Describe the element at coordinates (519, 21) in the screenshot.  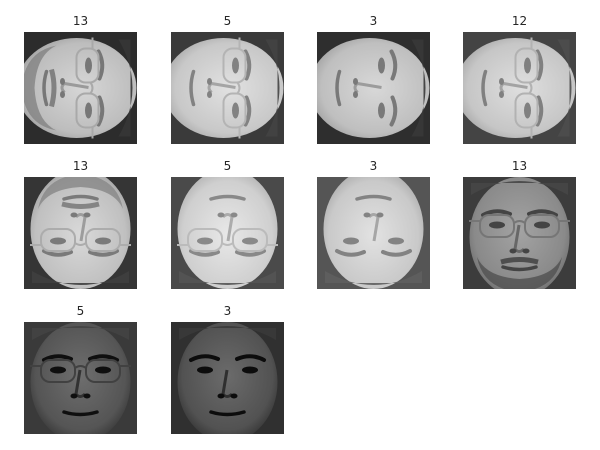
I see `face-label: 12` at that location.